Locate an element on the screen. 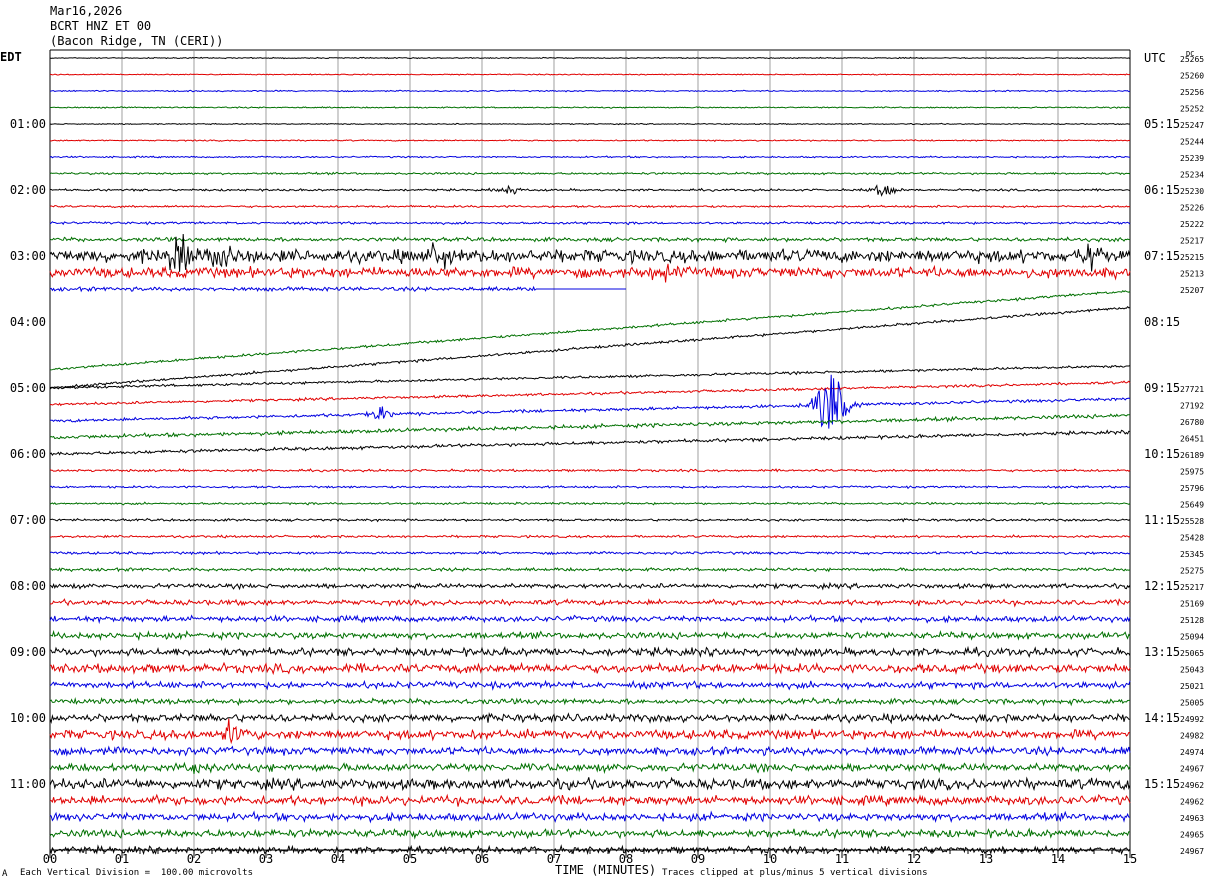 The height and width of the screenshot is (886, 1210). dc-offset-label: 25234 is located at coordinates (1192, 175).